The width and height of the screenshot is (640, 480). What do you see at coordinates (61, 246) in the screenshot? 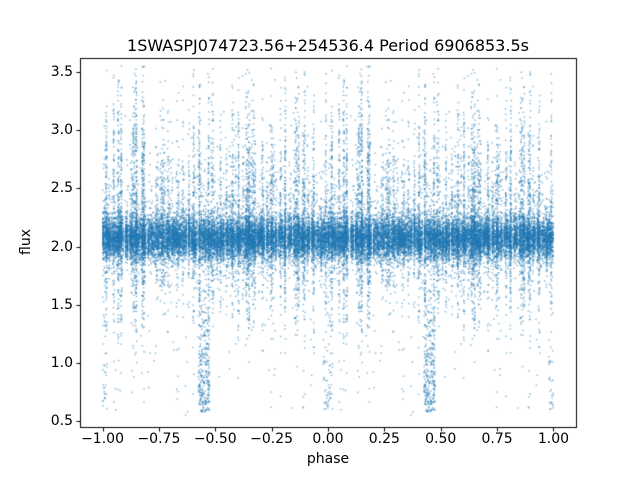
I see `y-tick-label: 2.0` at bounding box center [61, 246].